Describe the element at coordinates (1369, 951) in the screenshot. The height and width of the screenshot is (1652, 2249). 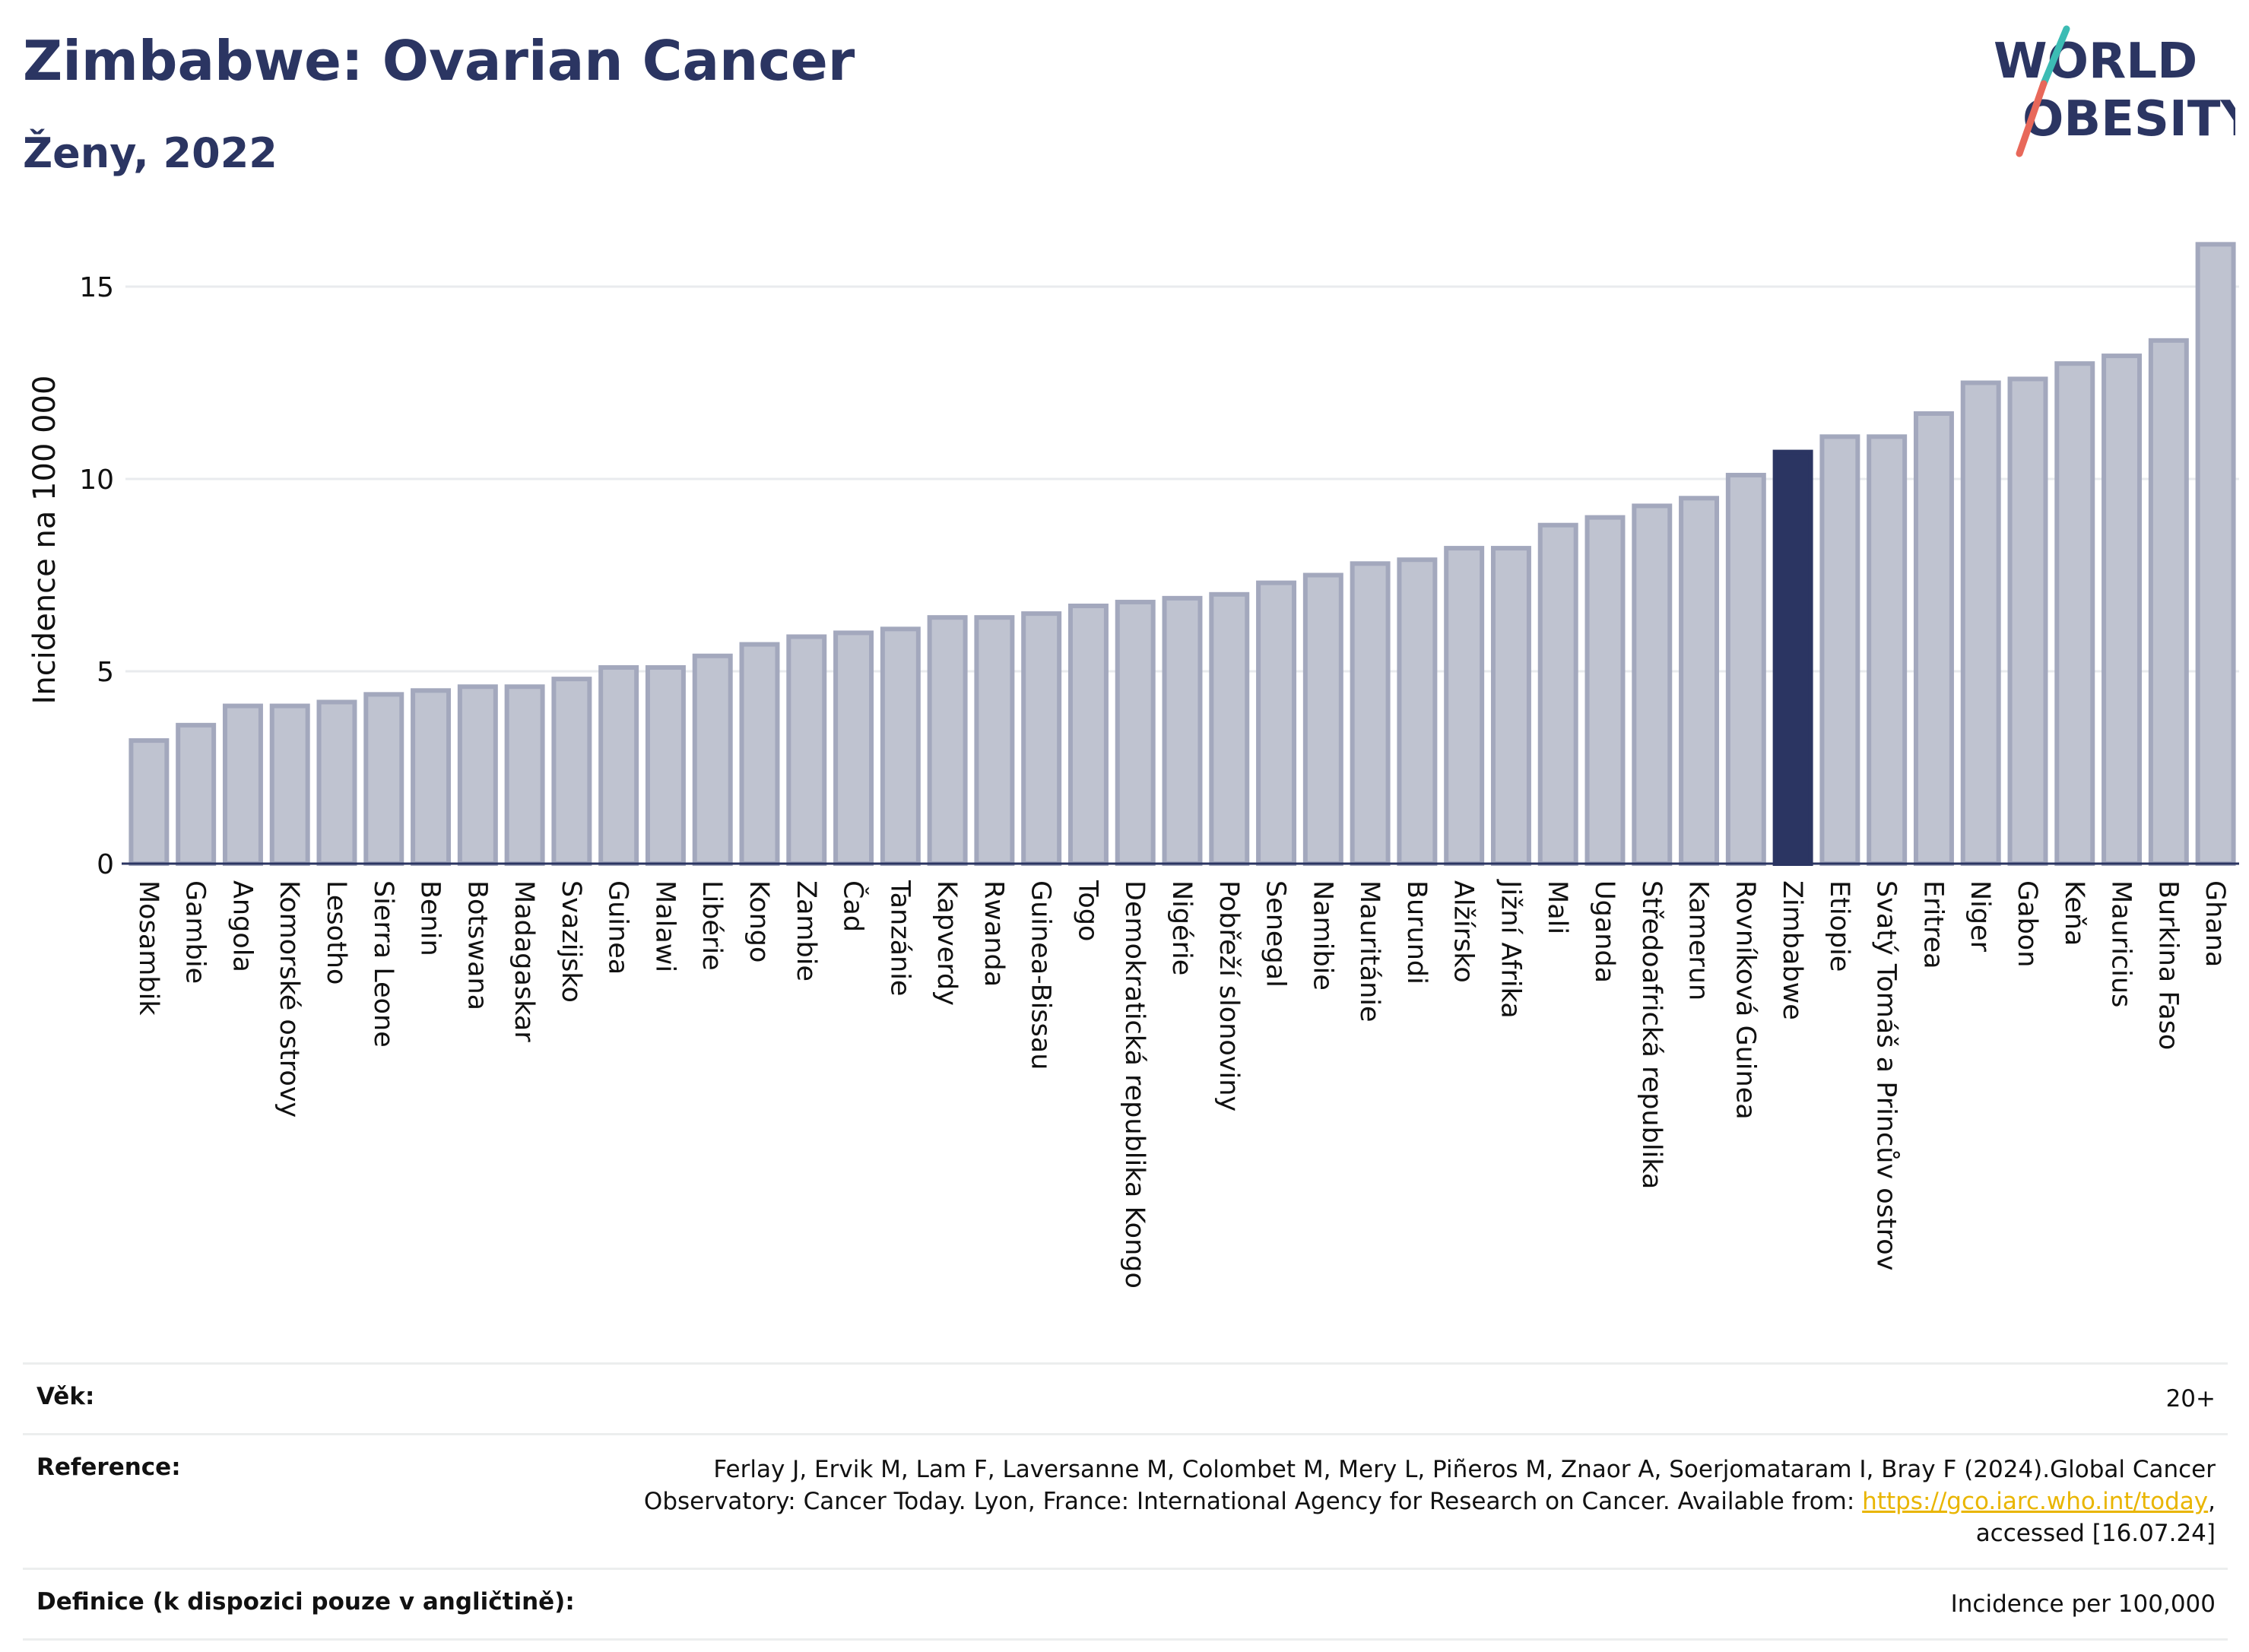
I see `x-tick-label: Mauritánie` at that location.